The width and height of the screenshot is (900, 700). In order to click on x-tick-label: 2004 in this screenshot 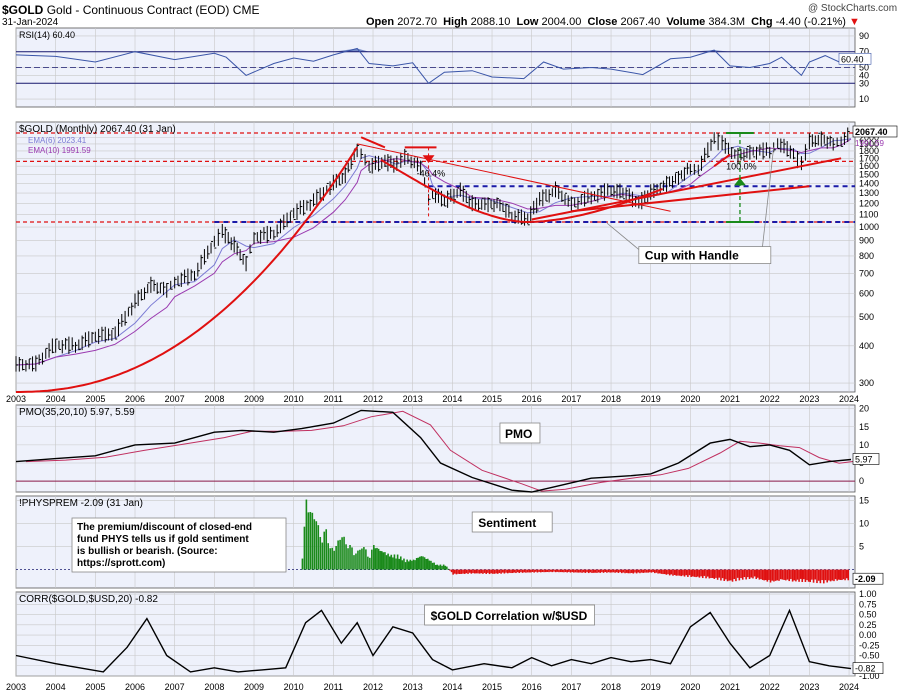, I will do `click(56, 687)`.